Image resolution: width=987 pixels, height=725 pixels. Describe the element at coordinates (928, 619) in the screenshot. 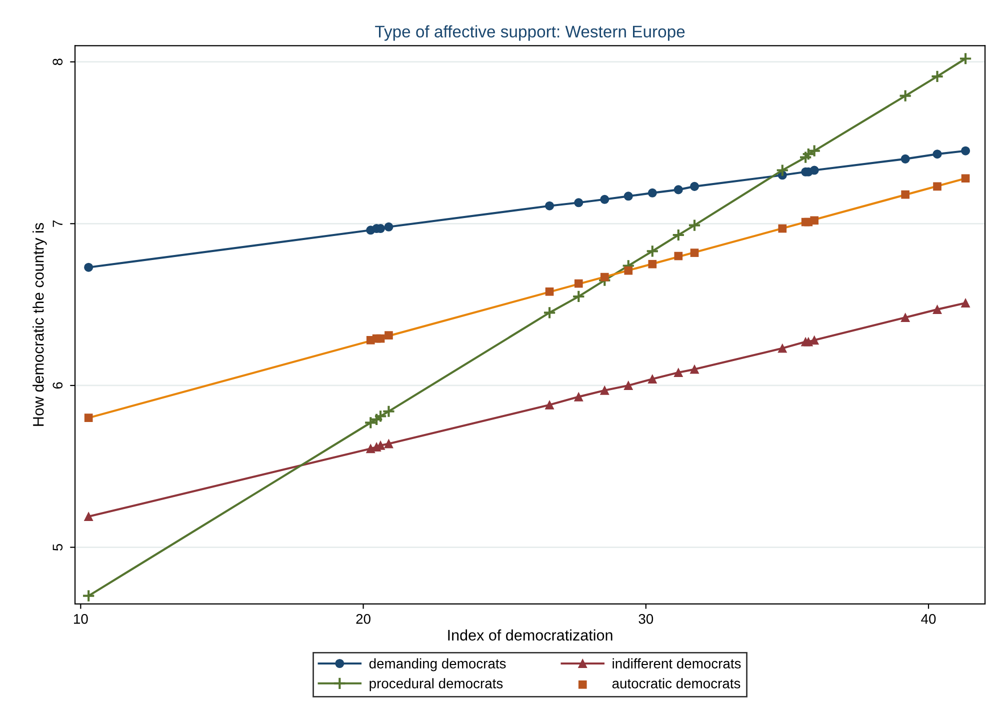

I see `x-tick-label: 40` at that location.